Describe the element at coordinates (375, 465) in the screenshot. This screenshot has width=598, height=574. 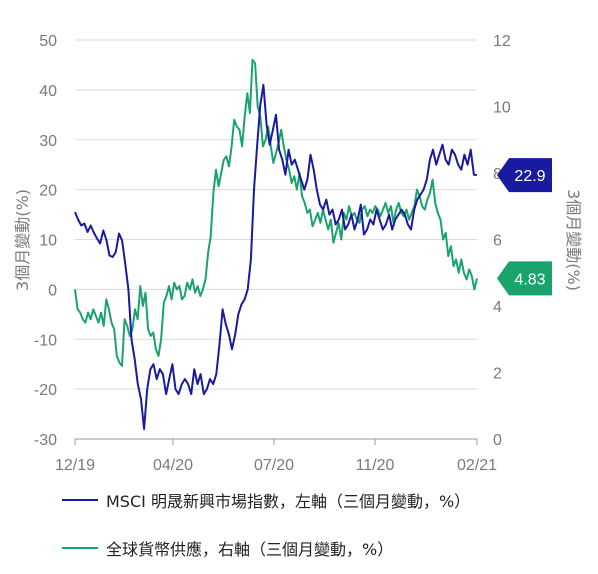
I see `x-tick-label: 11/20` at that location.